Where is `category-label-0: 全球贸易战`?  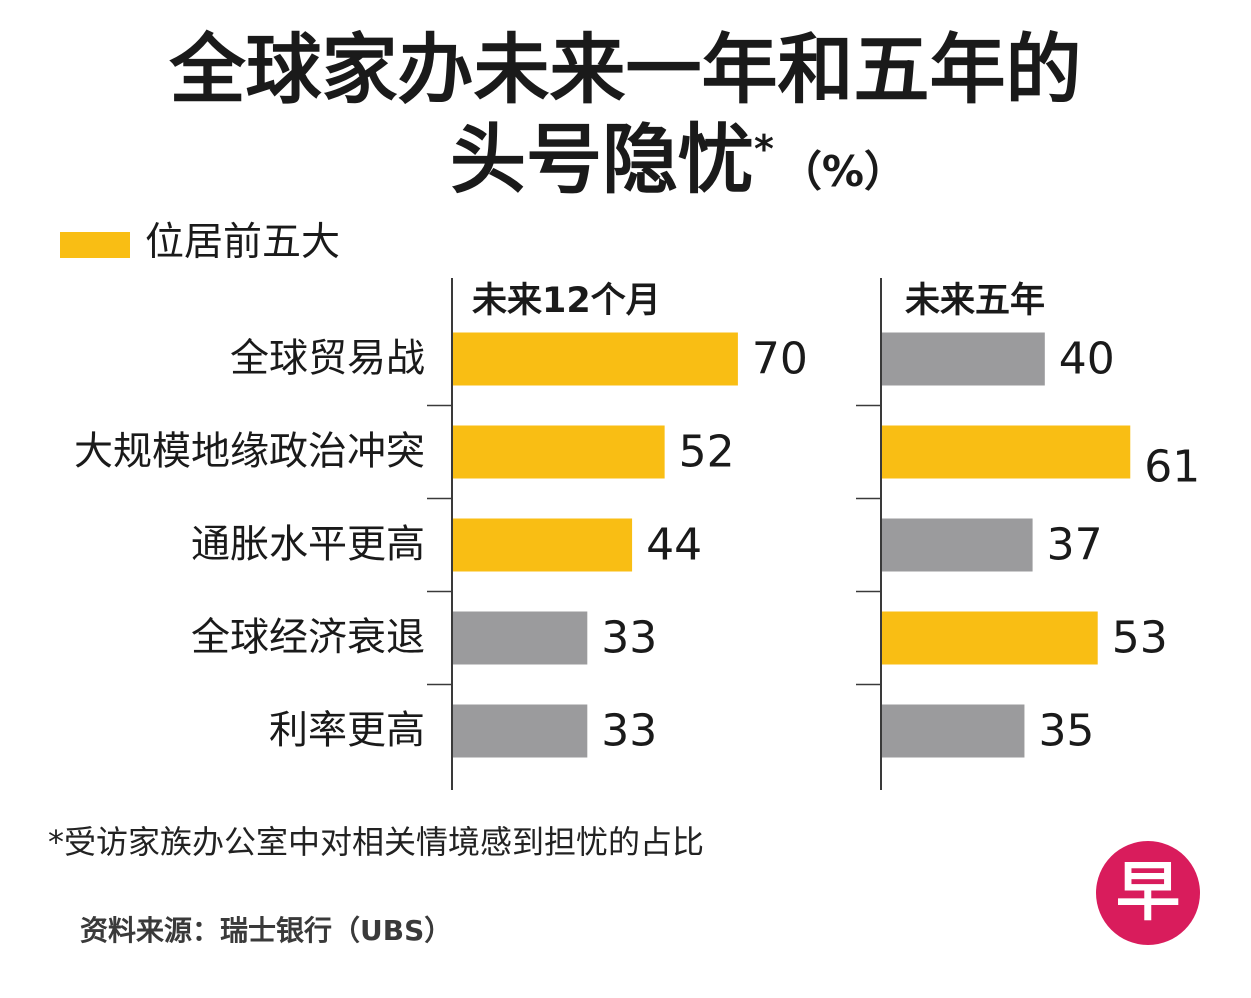
category-label-0: 全球贸易战 is located at coordinates (327, 359).